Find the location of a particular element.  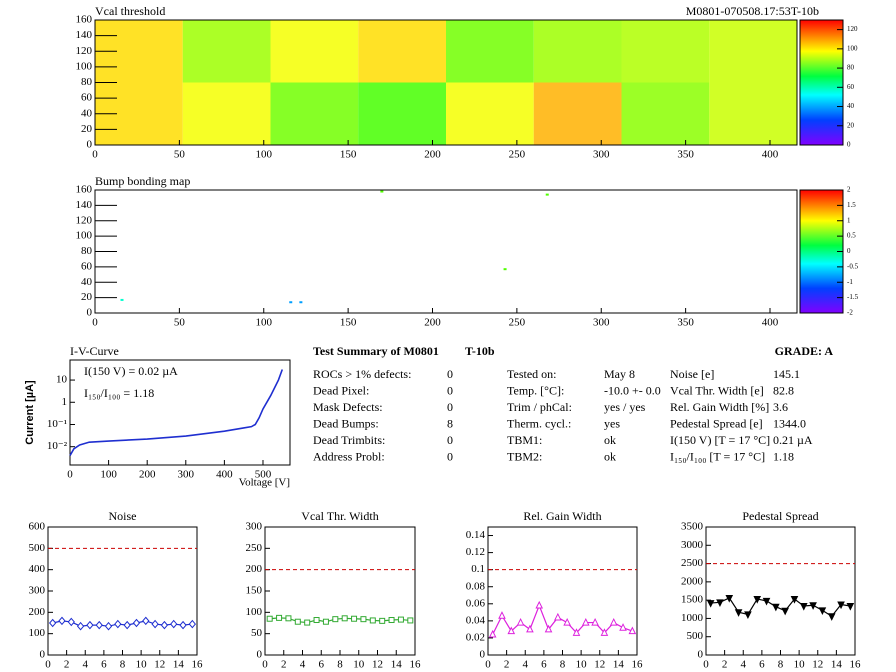

z-tick-label: 1 is located at coordinates (849, 220).